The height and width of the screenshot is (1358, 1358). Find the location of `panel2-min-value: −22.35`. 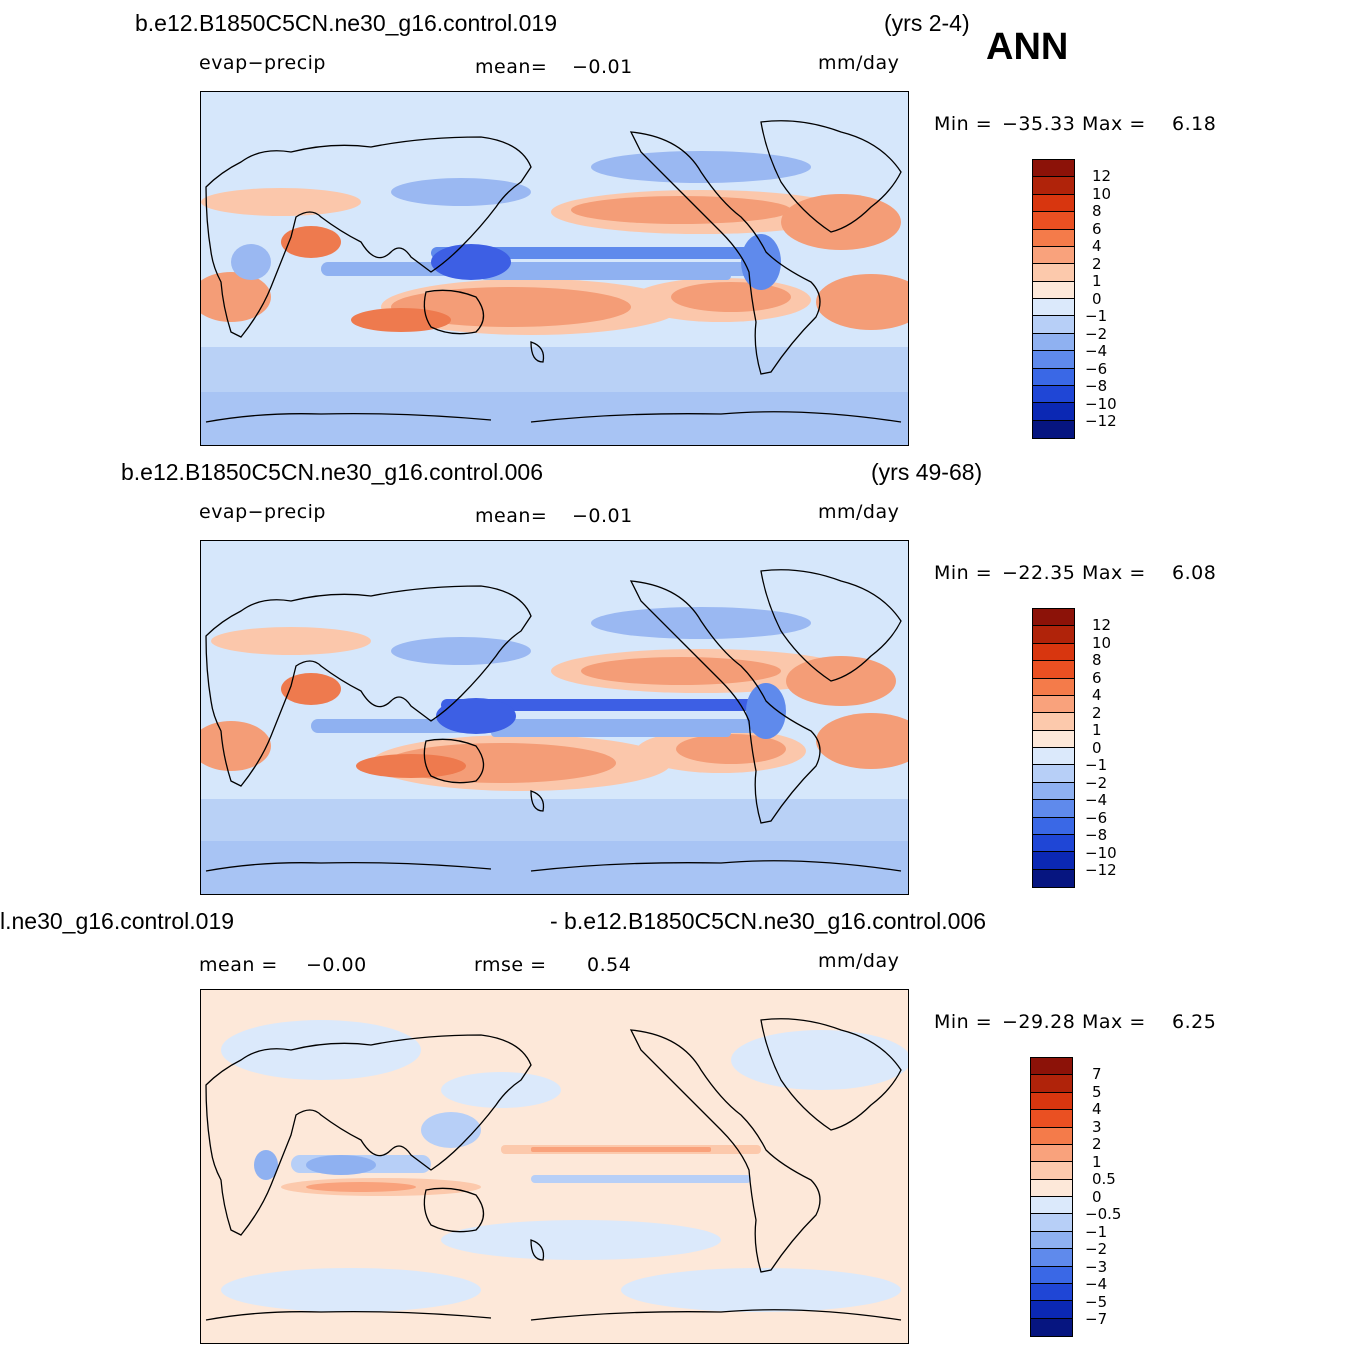

panel2-min-value: −22.35 is located at coordinates (1039, 573).